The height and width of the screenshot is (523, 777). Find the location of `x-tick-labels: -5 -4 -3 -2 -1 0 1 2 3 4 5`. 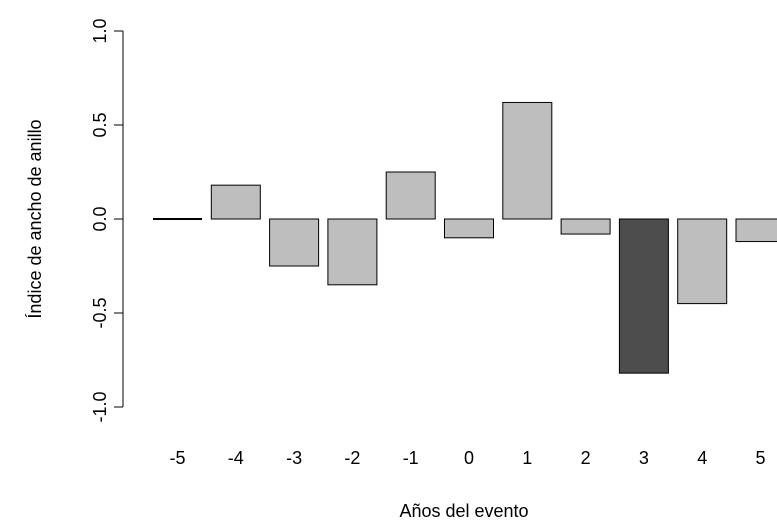

x-tick-labels: -5 -4 -3 -2 -1 0 1 2 3 4 5 is located at coordinates (467, 458).